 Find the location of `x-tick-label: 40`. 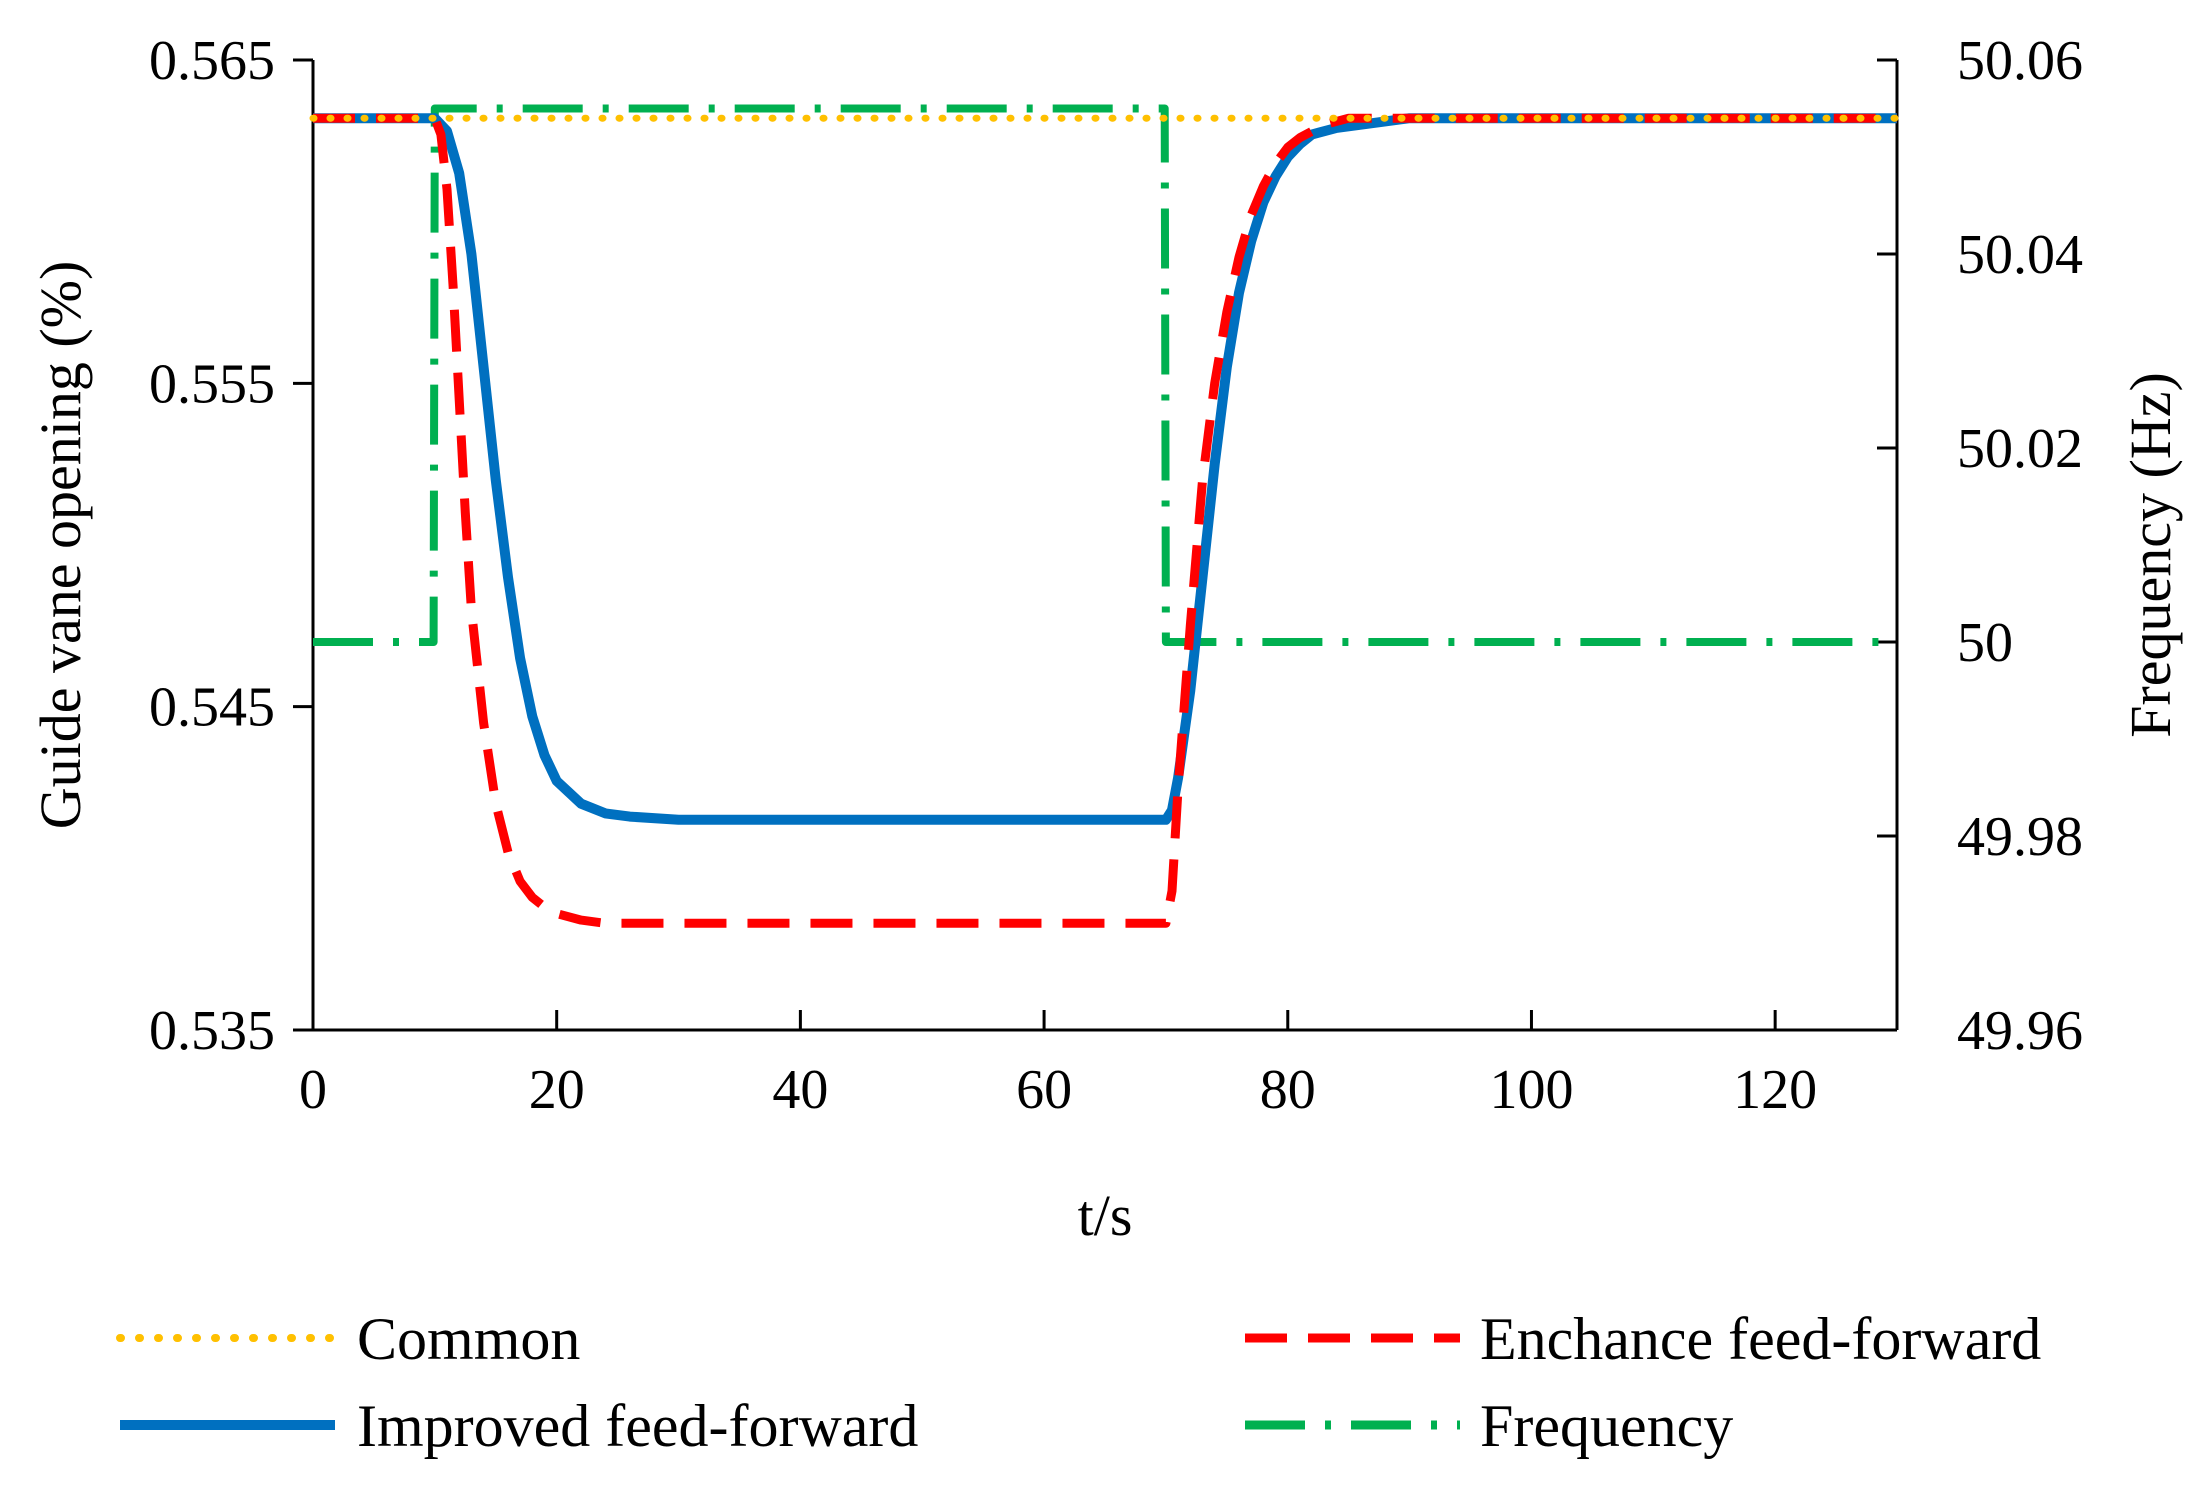

x-tick-label: 40 is located at coordinates (800, 1090).